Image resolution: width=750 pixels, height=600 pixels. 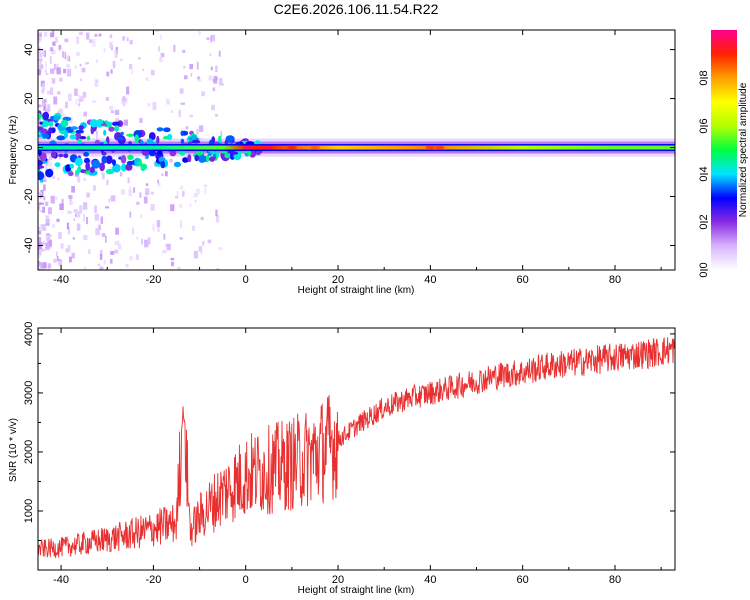 I want to click on x-tick-label: 0, so click(x=246, y=280).